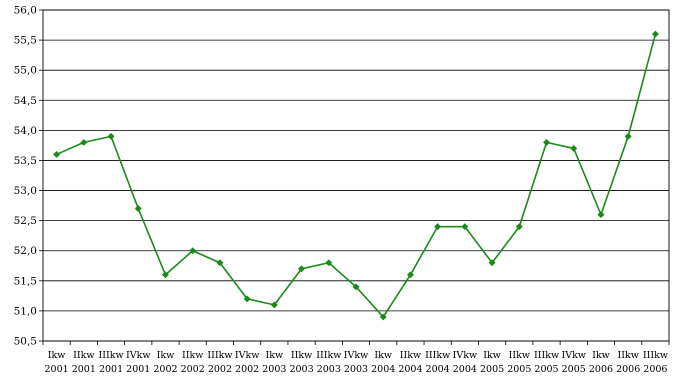 This screenshot has height=379, width=682. What do you see at coordinates (25, 342) in the screenshot?
I see `y-tick-label: 50,5` at bounding box center [25, 342].